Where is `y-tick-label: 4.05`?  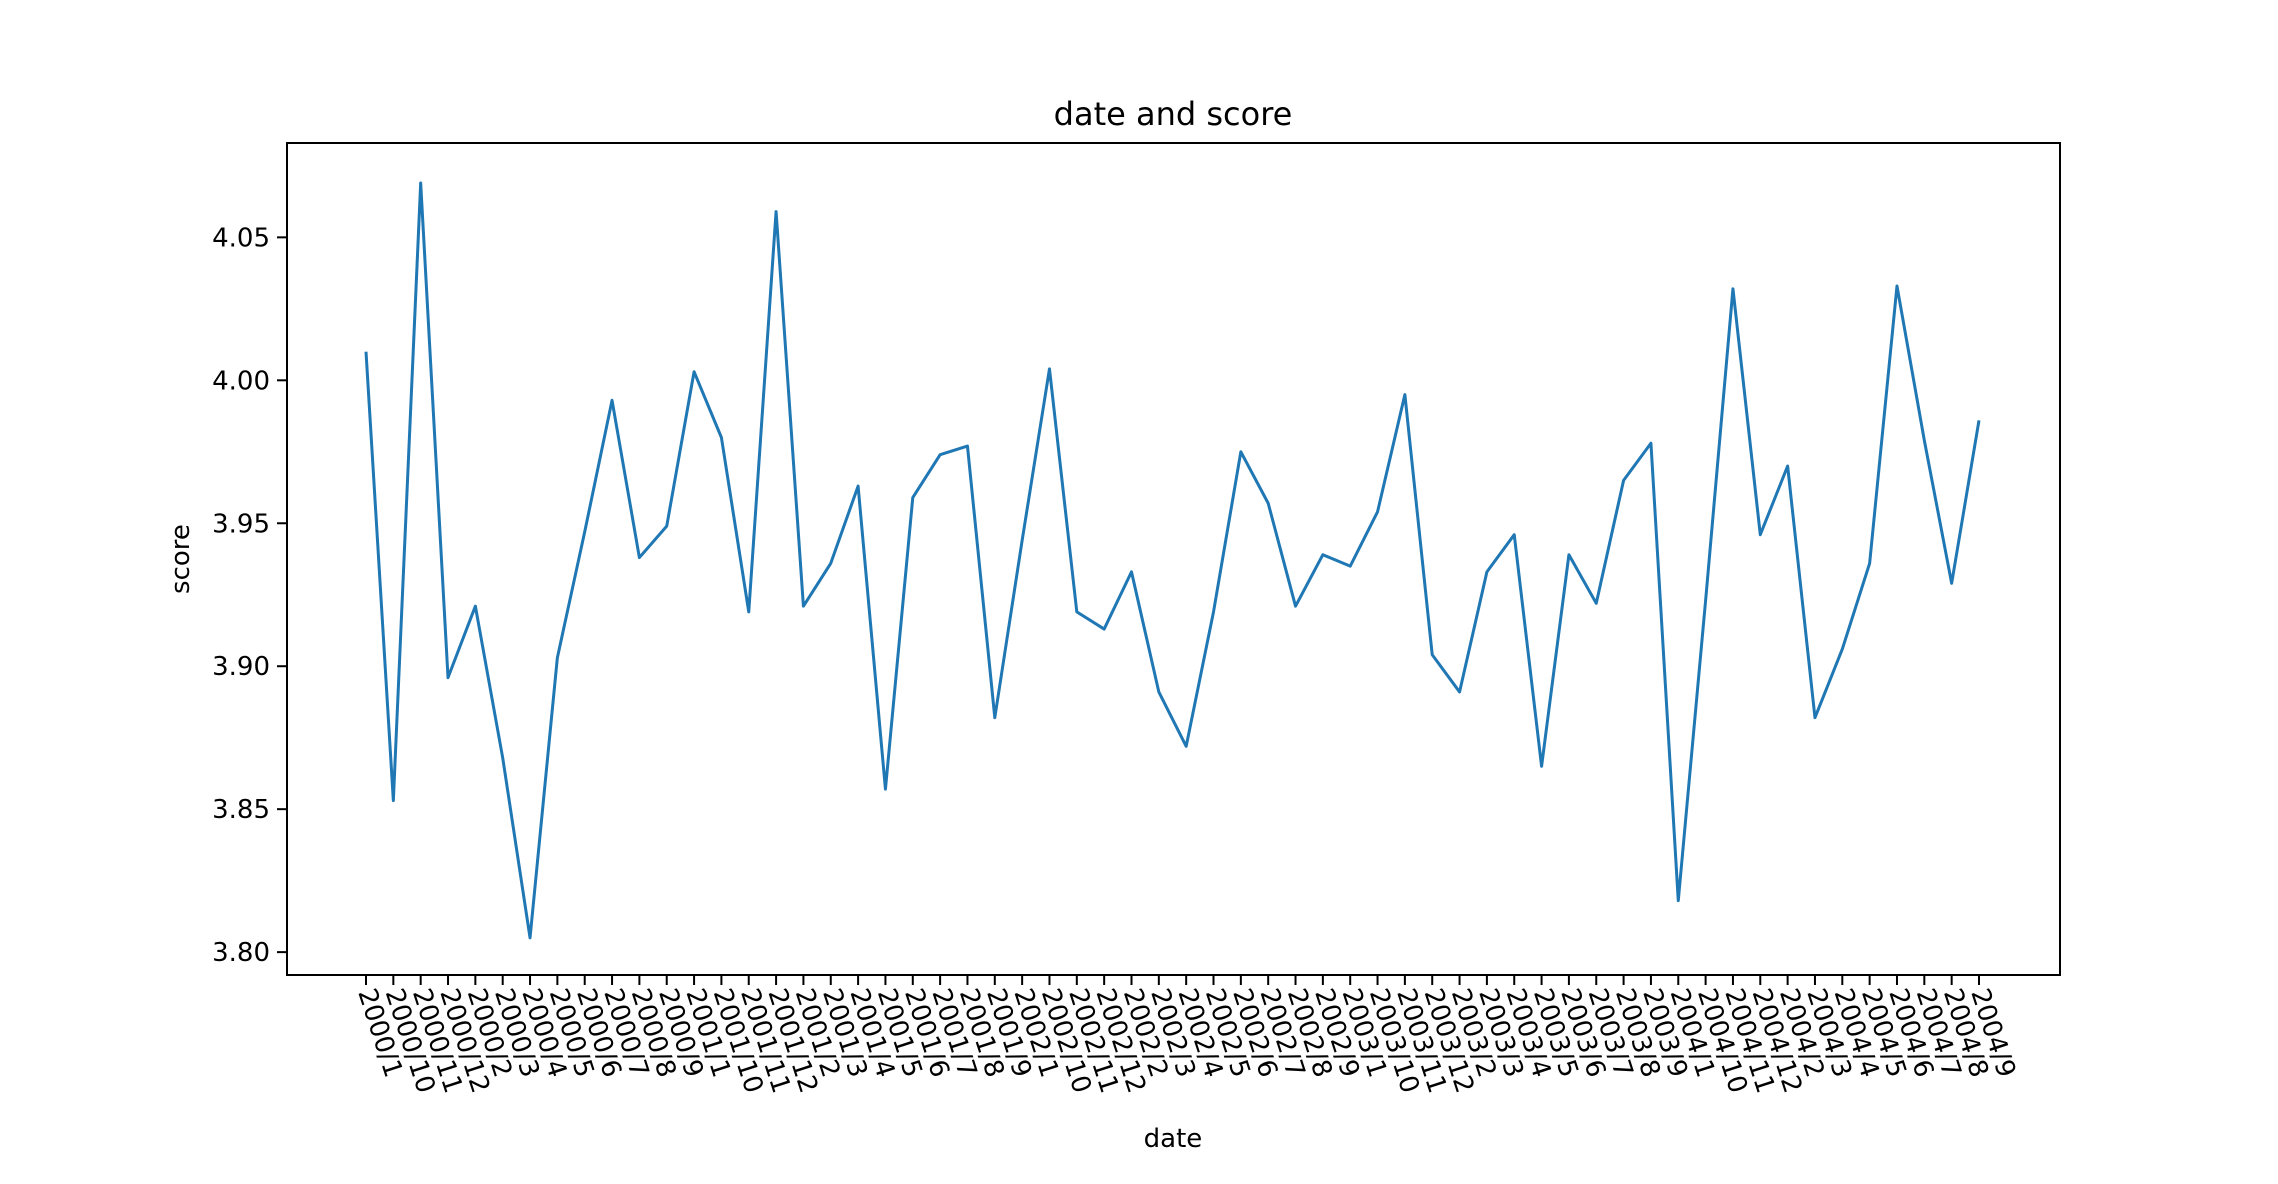 y-tick-label: 4.05 is located at coordinates (241, 238).